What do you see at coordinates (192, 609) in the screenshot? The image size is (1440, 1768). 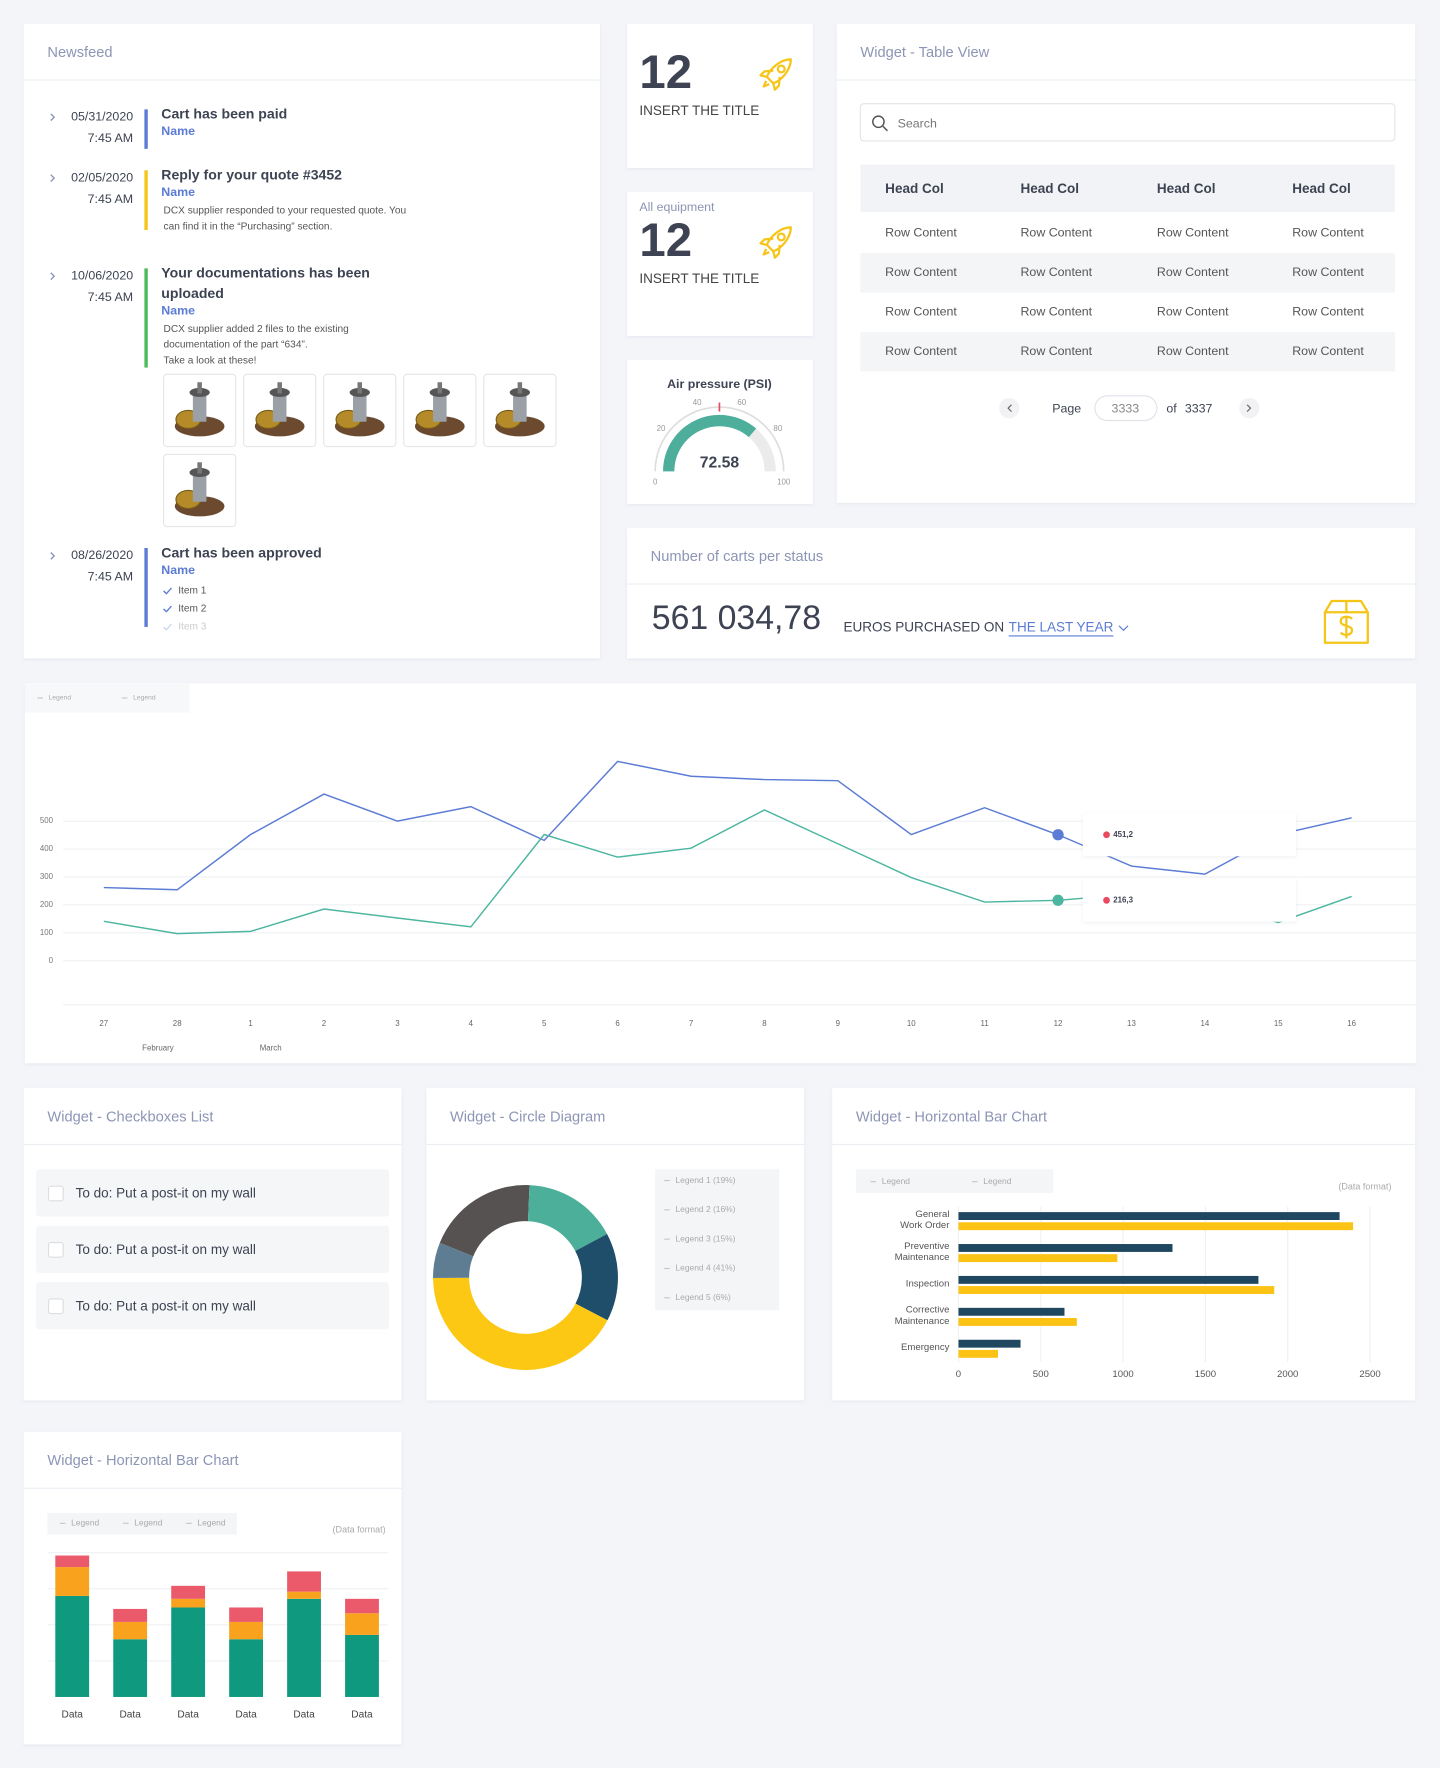 I see `checklist-item: Item 2` at bounding box center [192, 609].